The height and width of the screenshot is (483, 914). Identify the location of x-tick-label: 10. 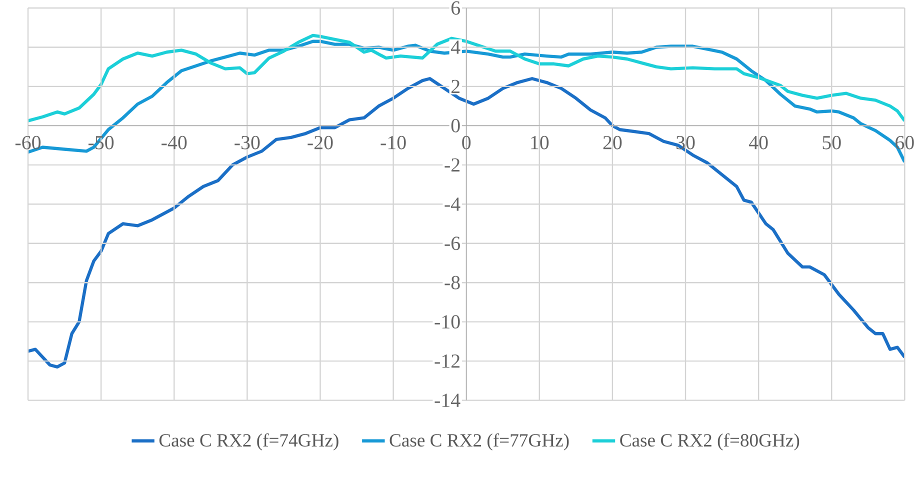
(540, 143).